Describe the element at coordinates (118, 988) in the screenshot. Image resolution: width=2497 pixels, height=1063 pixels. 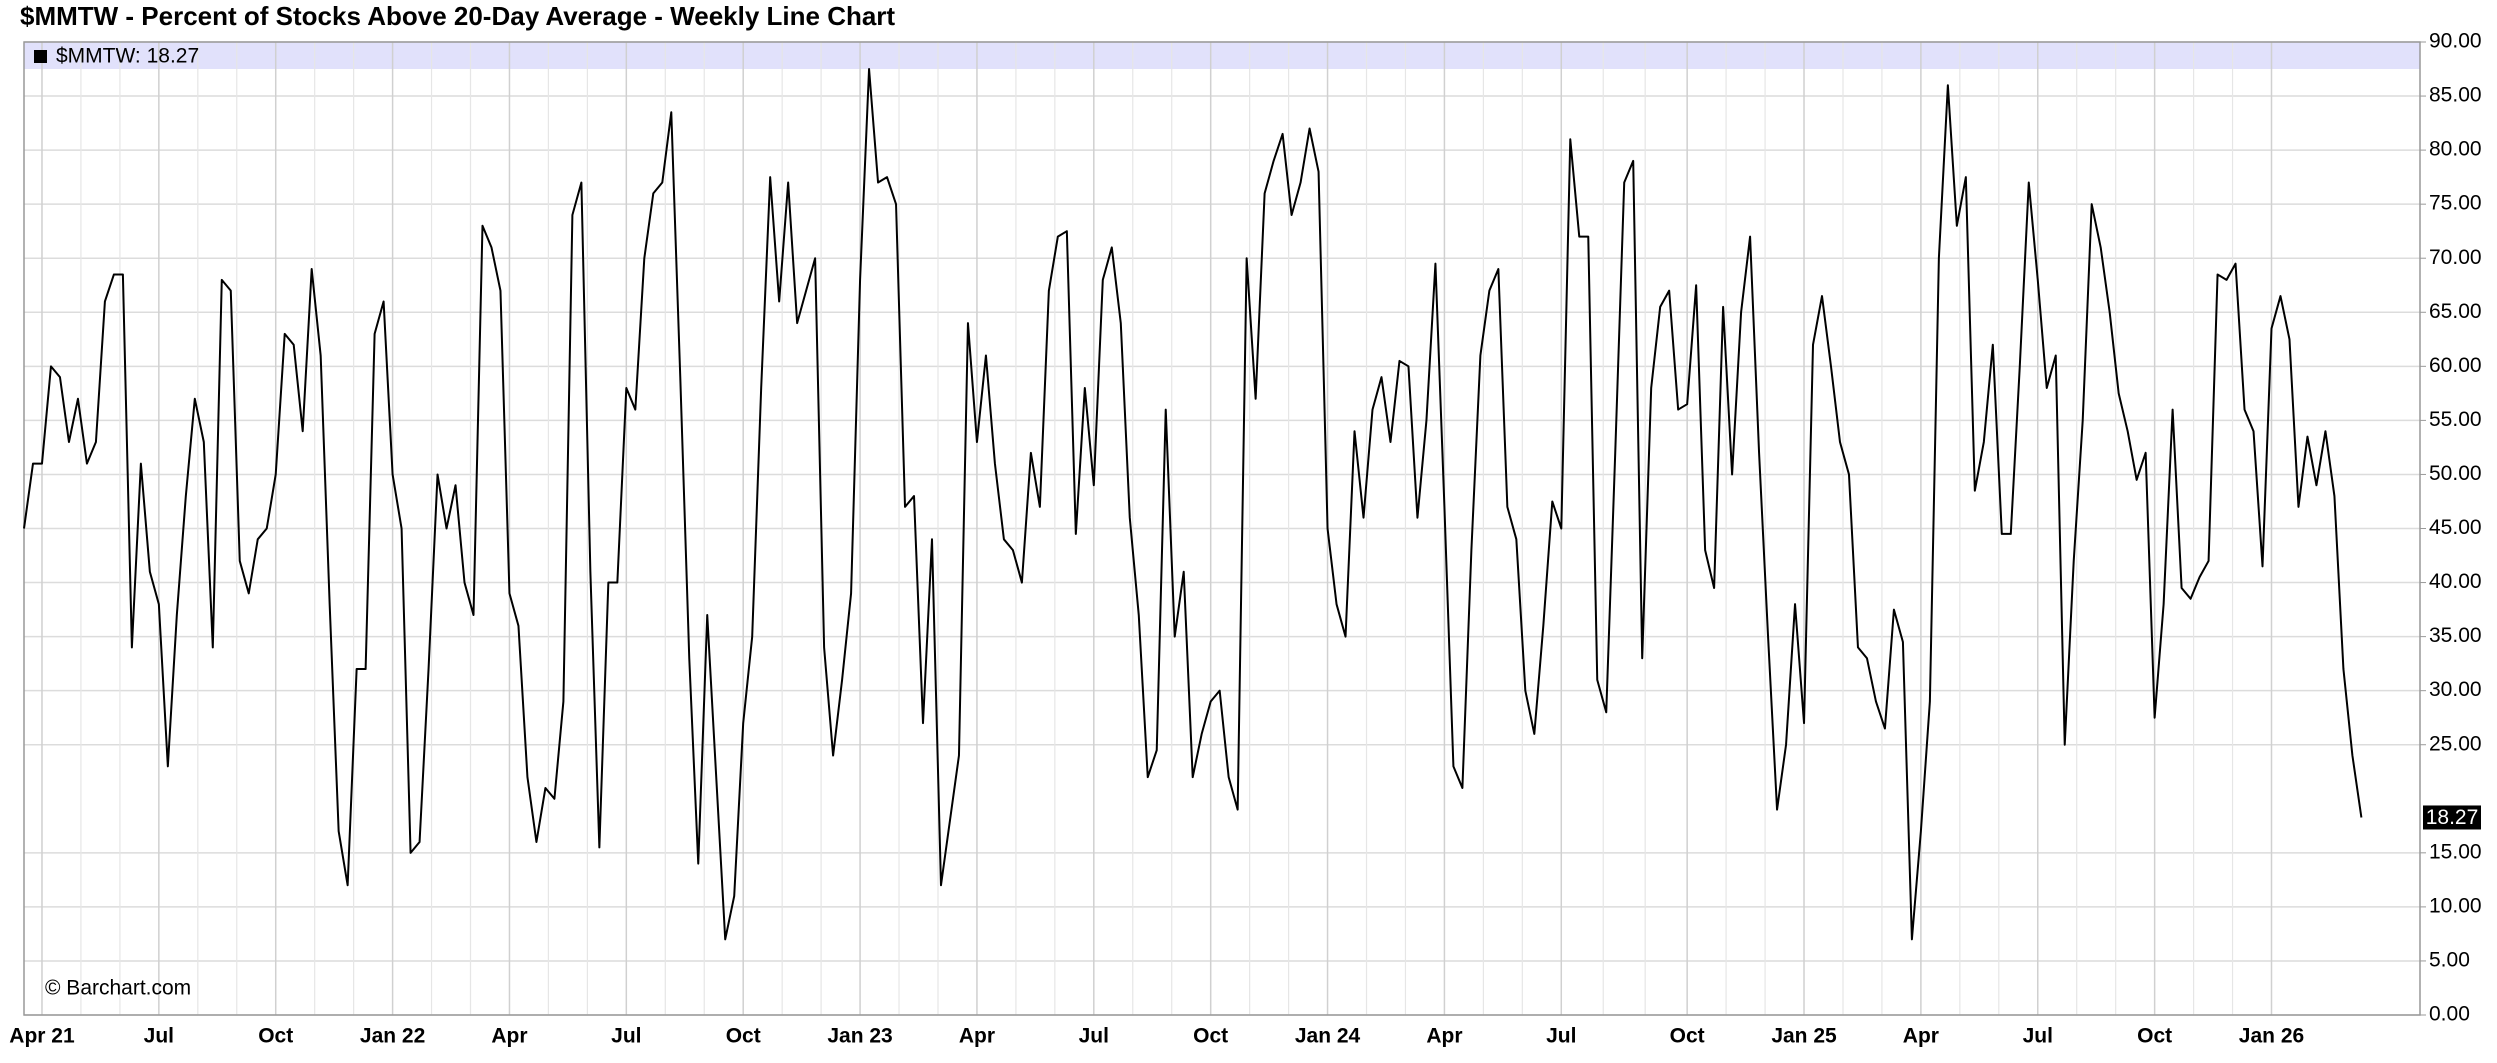
I see `credit: © Barchart.com` at that location.